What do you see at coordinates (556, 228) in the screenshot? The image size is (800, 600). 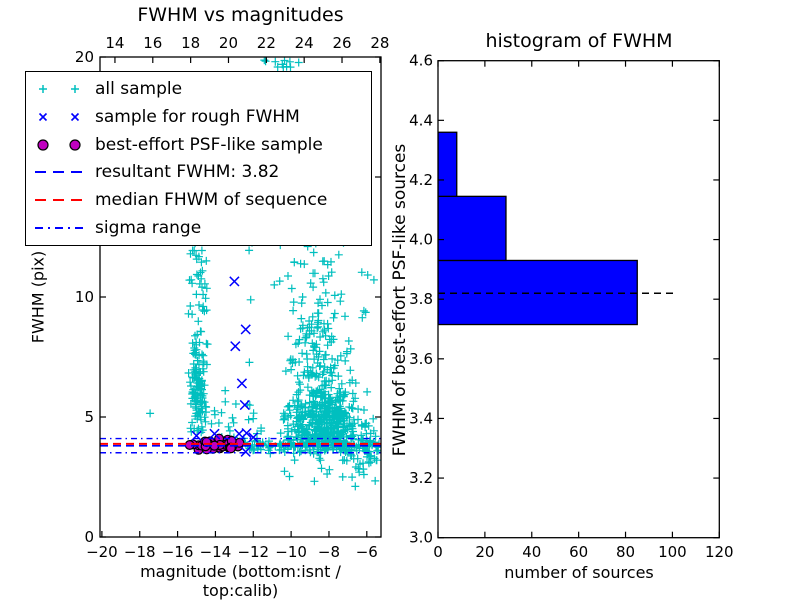 I see `right-plot-area` at bounding box center [556, 228].